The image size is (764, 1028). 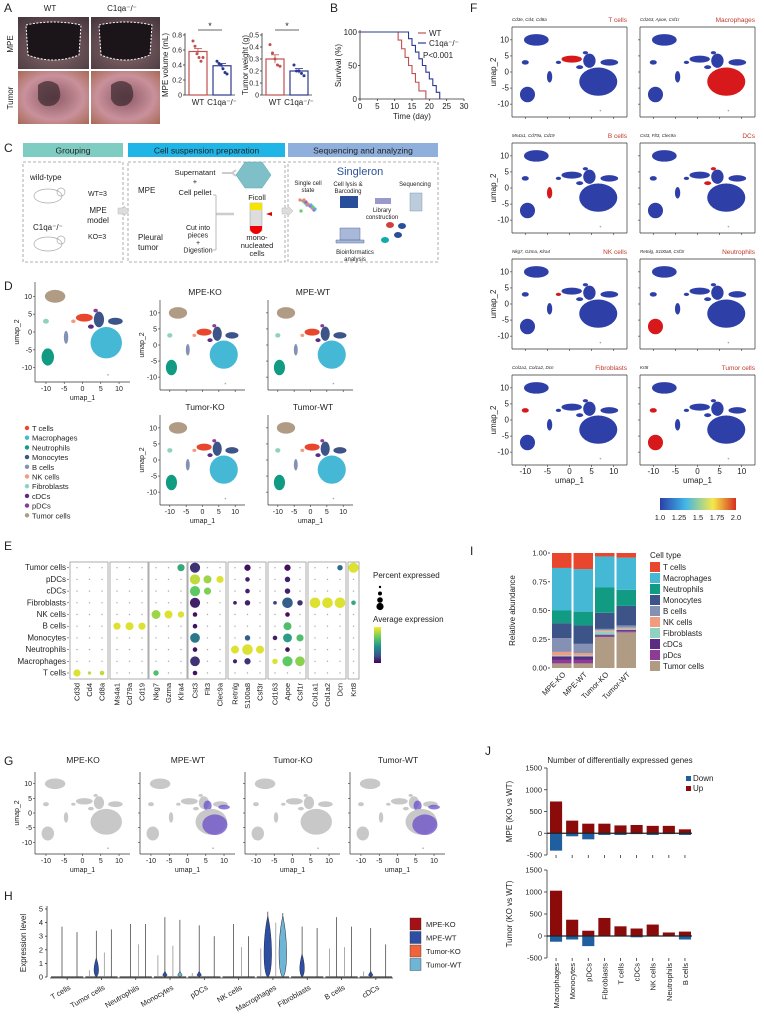 I want to click on y-axis-label: MPE volume (mL), so click(x=165, y=65).